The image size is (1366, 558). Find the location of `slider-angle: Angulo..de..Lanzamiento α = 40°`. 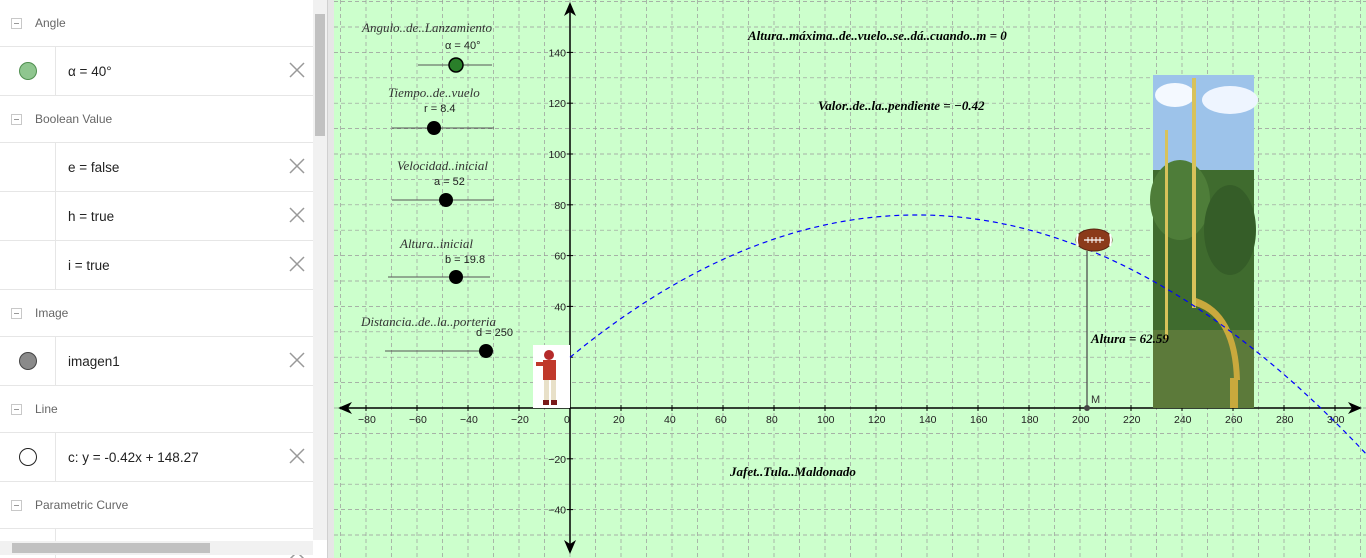

slider-angle: Angulo..de..Lanzamiento α = 40° is located at coordinates (426, 46).